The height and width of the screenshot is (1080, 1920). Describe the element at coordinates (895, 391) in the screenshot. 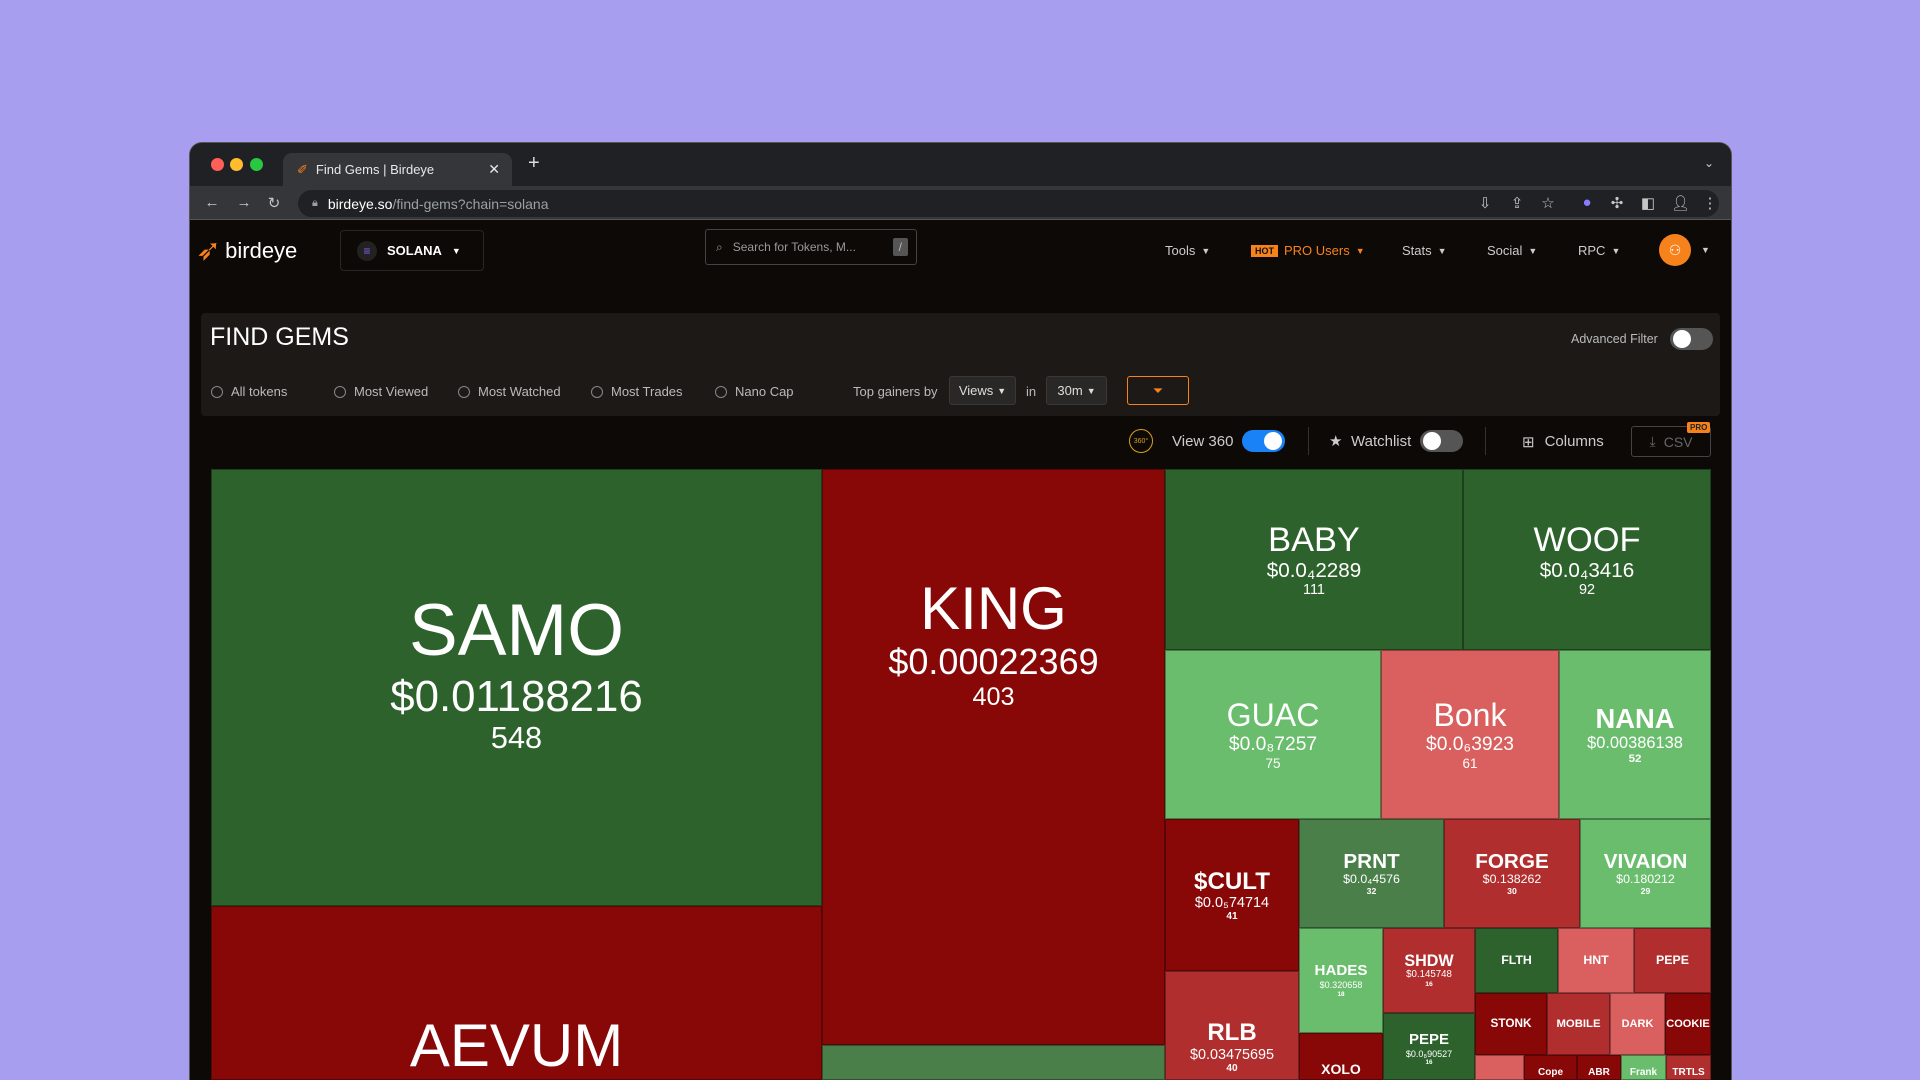

I see `top-gainers-label: Top gainers by` at that location.